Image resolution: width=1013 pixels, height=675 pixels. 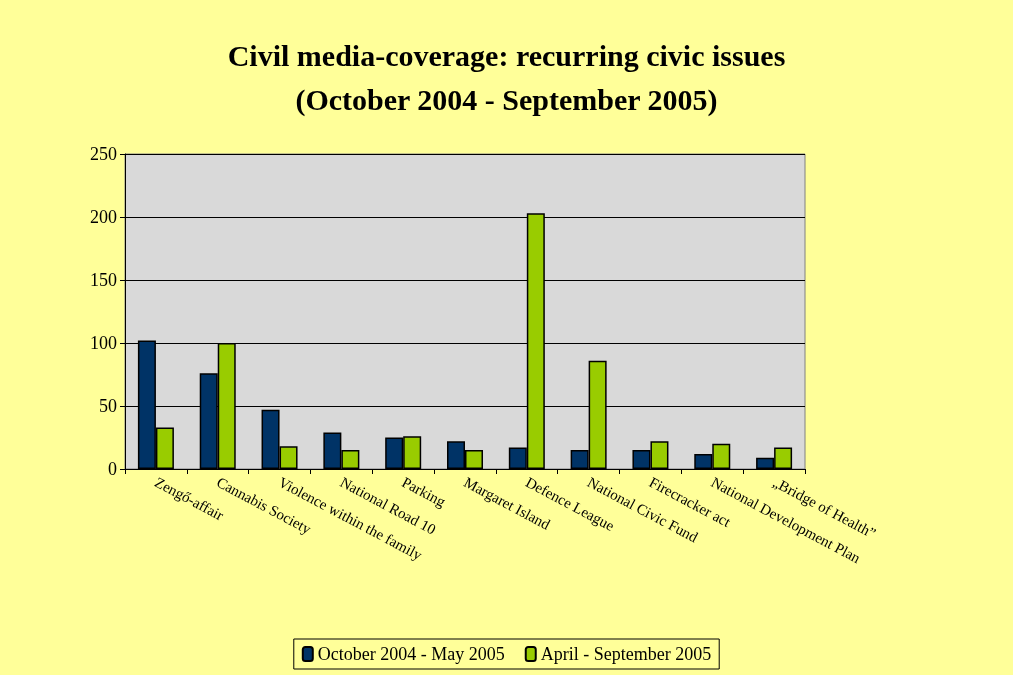 I want to click on y-tick-label: 100, so click(x=103, y=343).